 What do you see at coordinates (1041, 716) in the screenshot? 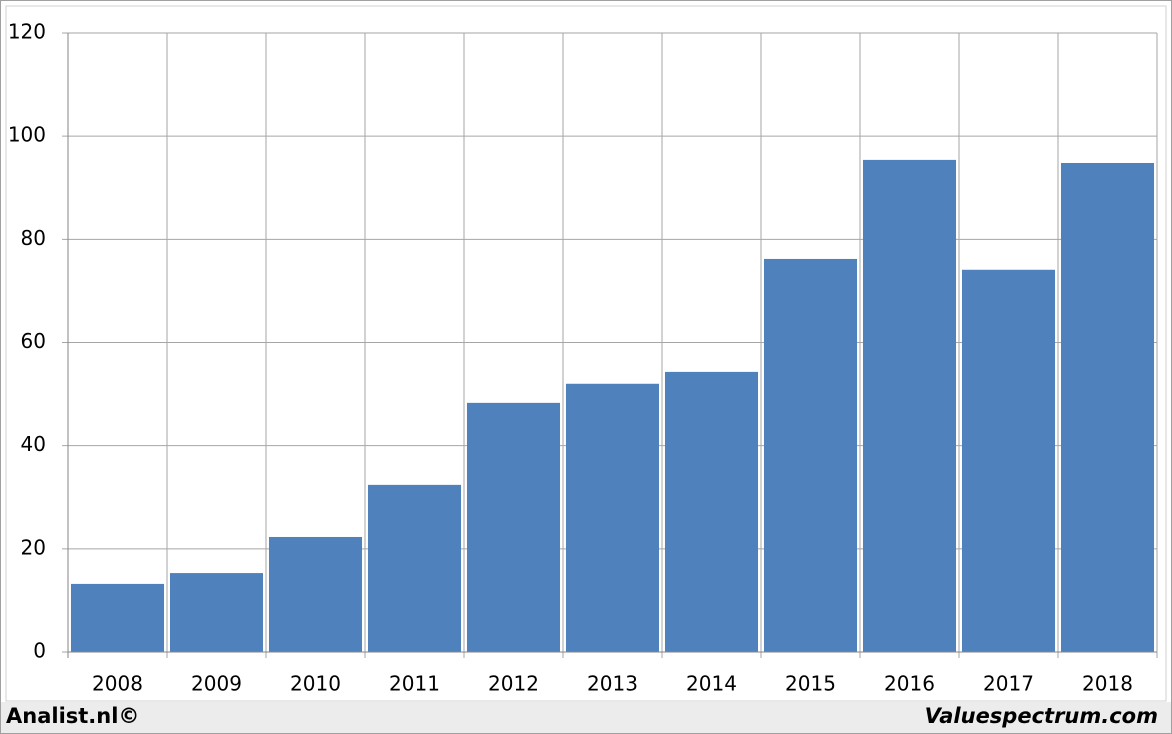
I see `footer-right: Valuespectrum.com` at bounding box center [1041, 716].